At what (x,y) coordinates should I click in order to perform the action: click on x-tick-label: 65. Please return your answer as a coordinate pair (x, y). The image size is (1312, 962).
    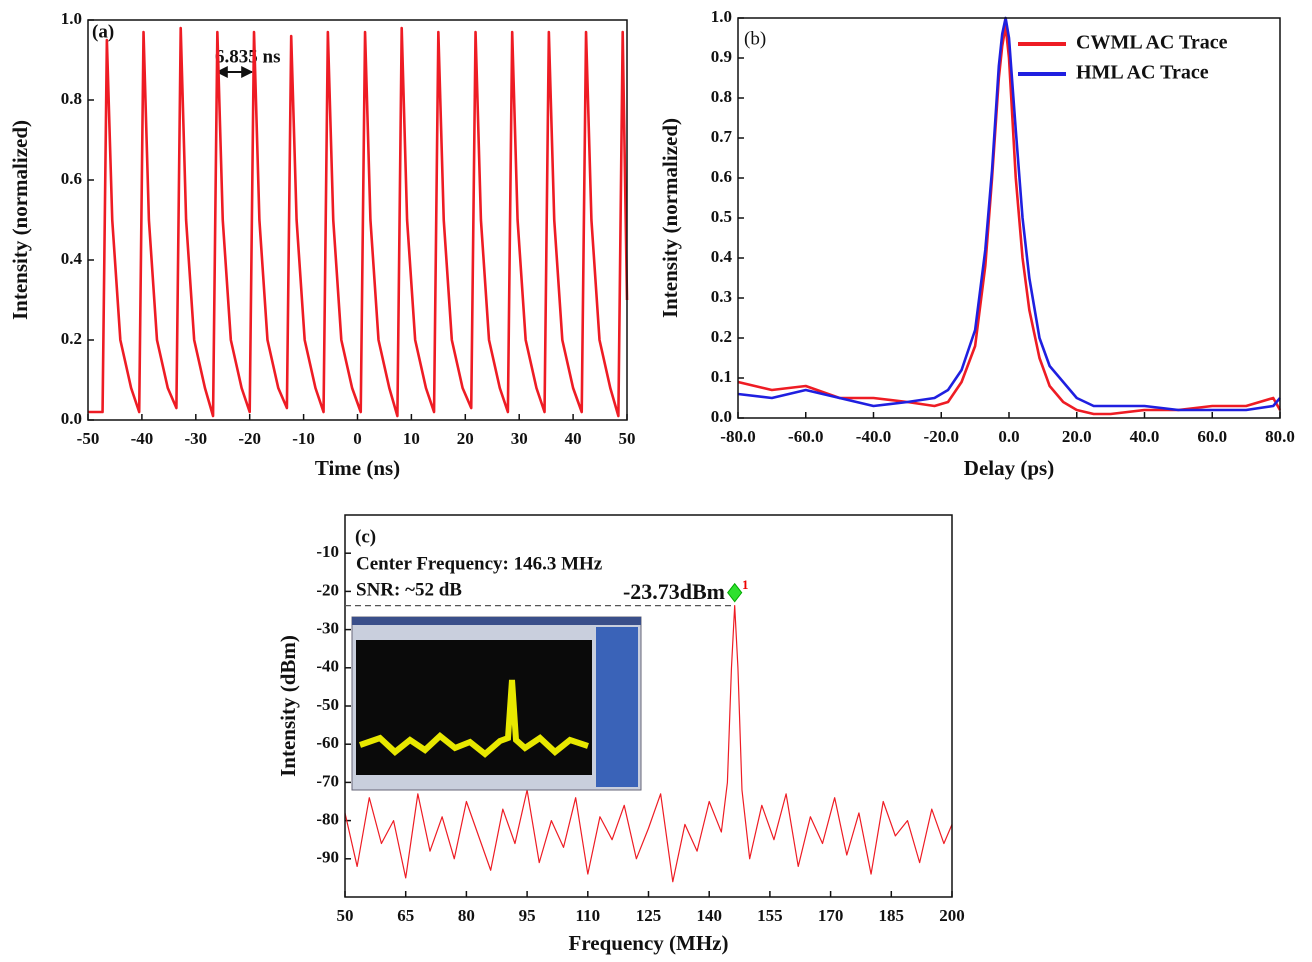
    Looking at the image, I should click on (405, 915).